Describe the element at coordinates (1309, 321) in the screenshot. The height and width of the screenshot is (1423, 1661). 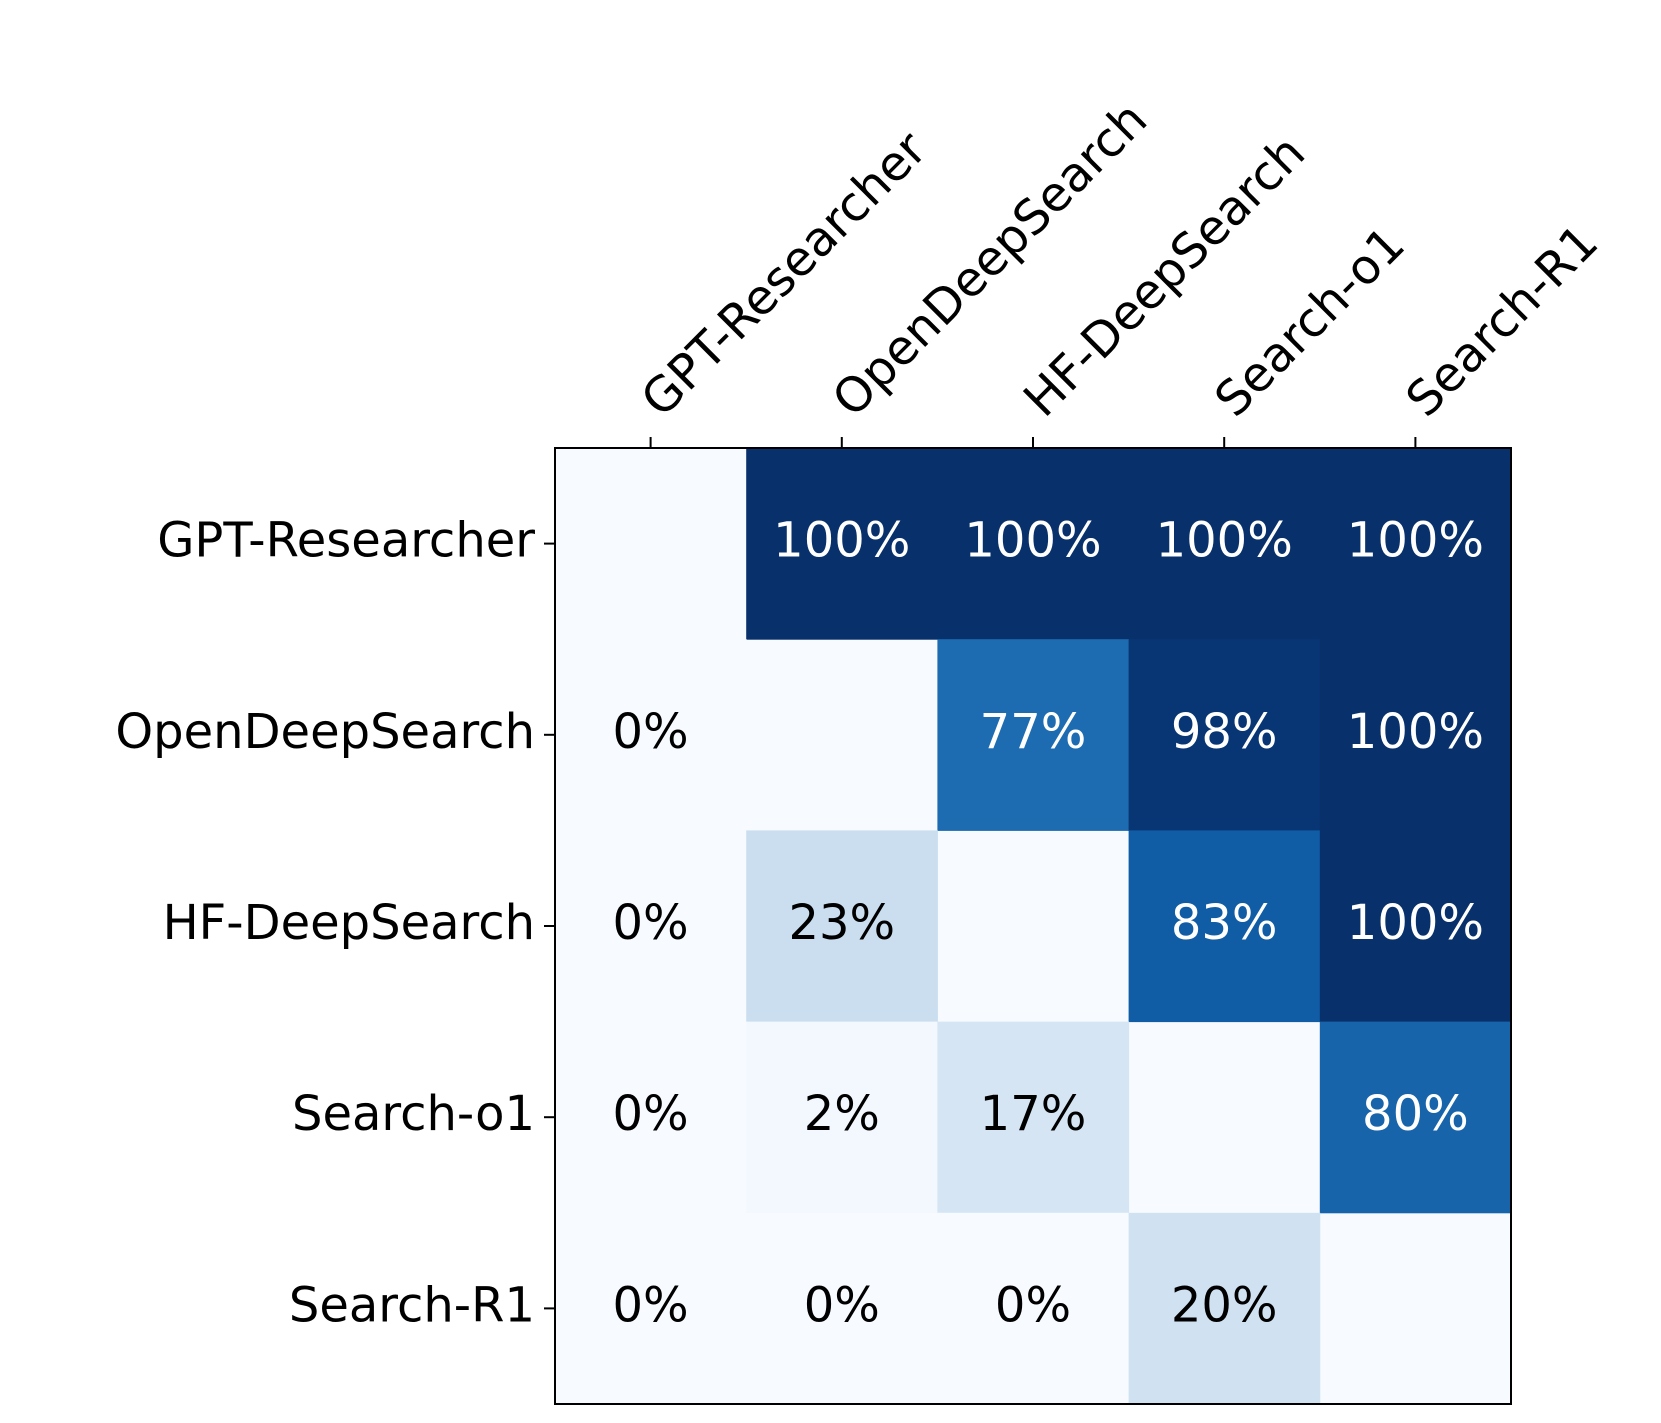
I see `x-tick-label: Search-o1` at that location.